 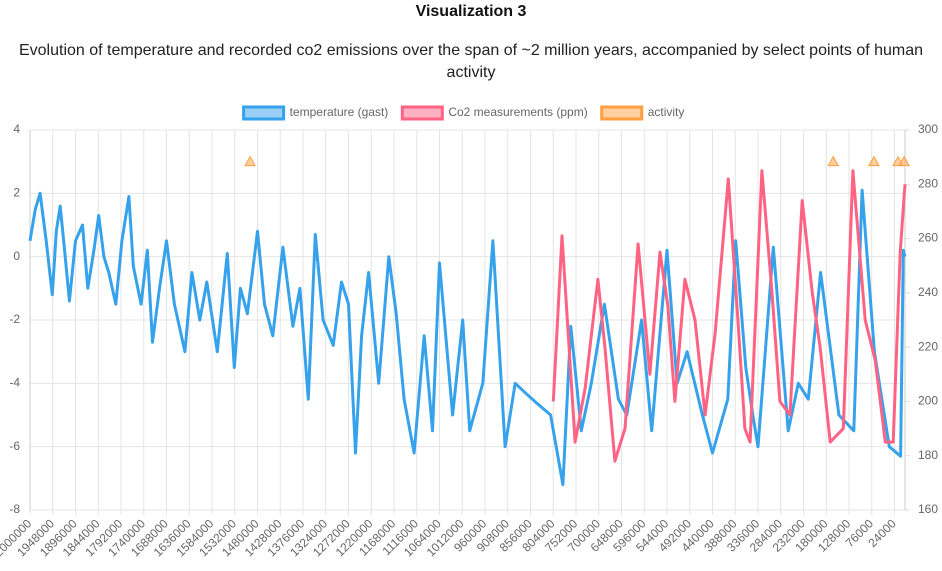 What do you see at coordinates (928, 509) in the screenshot?
I see `y2-tick-label: 160` at bounding box center [928, 509].